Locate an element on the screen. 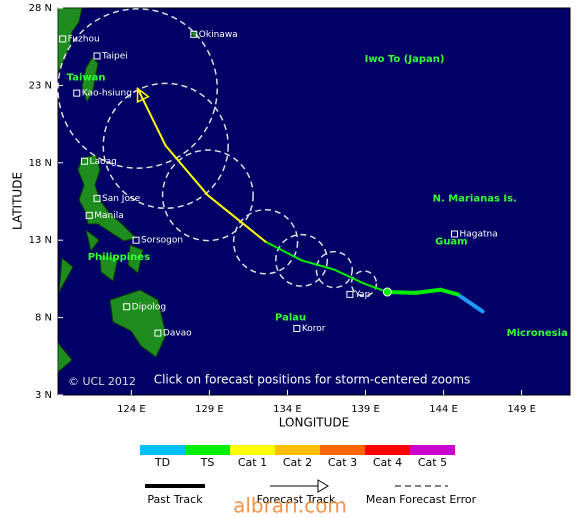  place-label: Hagatna is located at coordinates (478, 235).